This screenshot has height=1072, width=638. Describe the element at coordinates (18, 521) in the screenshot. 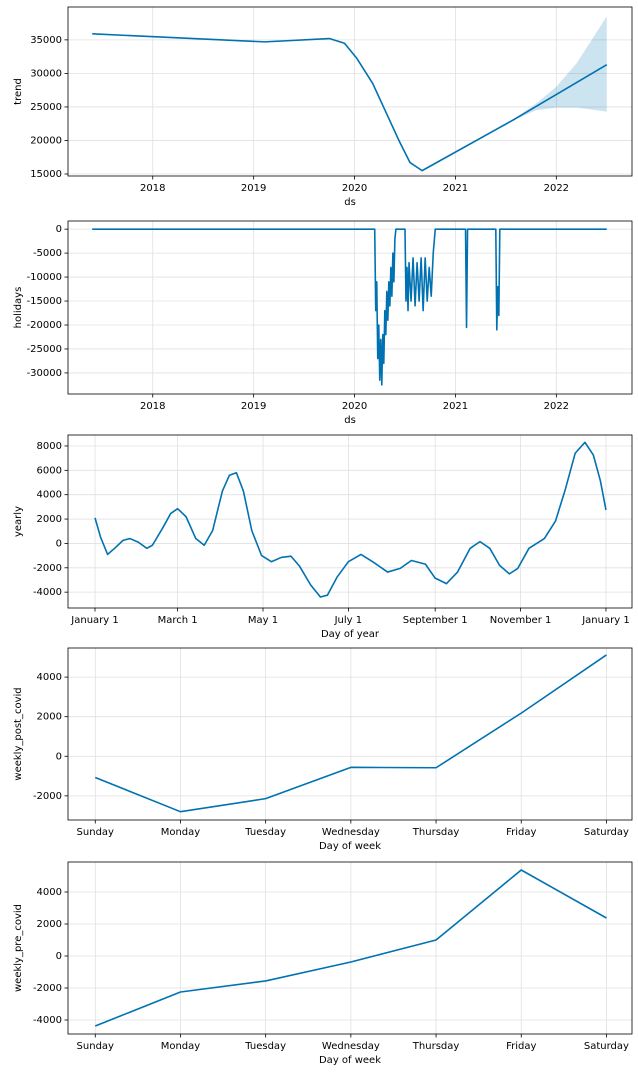

I see `y-axis-label: yearly` at that location.